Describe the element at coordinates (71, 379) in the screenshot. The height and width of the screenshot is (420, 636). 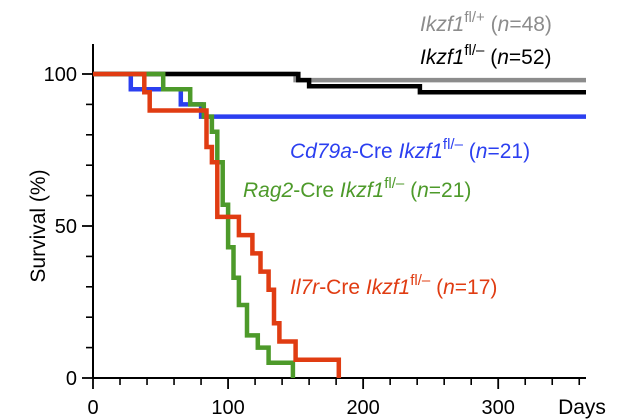
I see `y-tick-label: 0` at that location.